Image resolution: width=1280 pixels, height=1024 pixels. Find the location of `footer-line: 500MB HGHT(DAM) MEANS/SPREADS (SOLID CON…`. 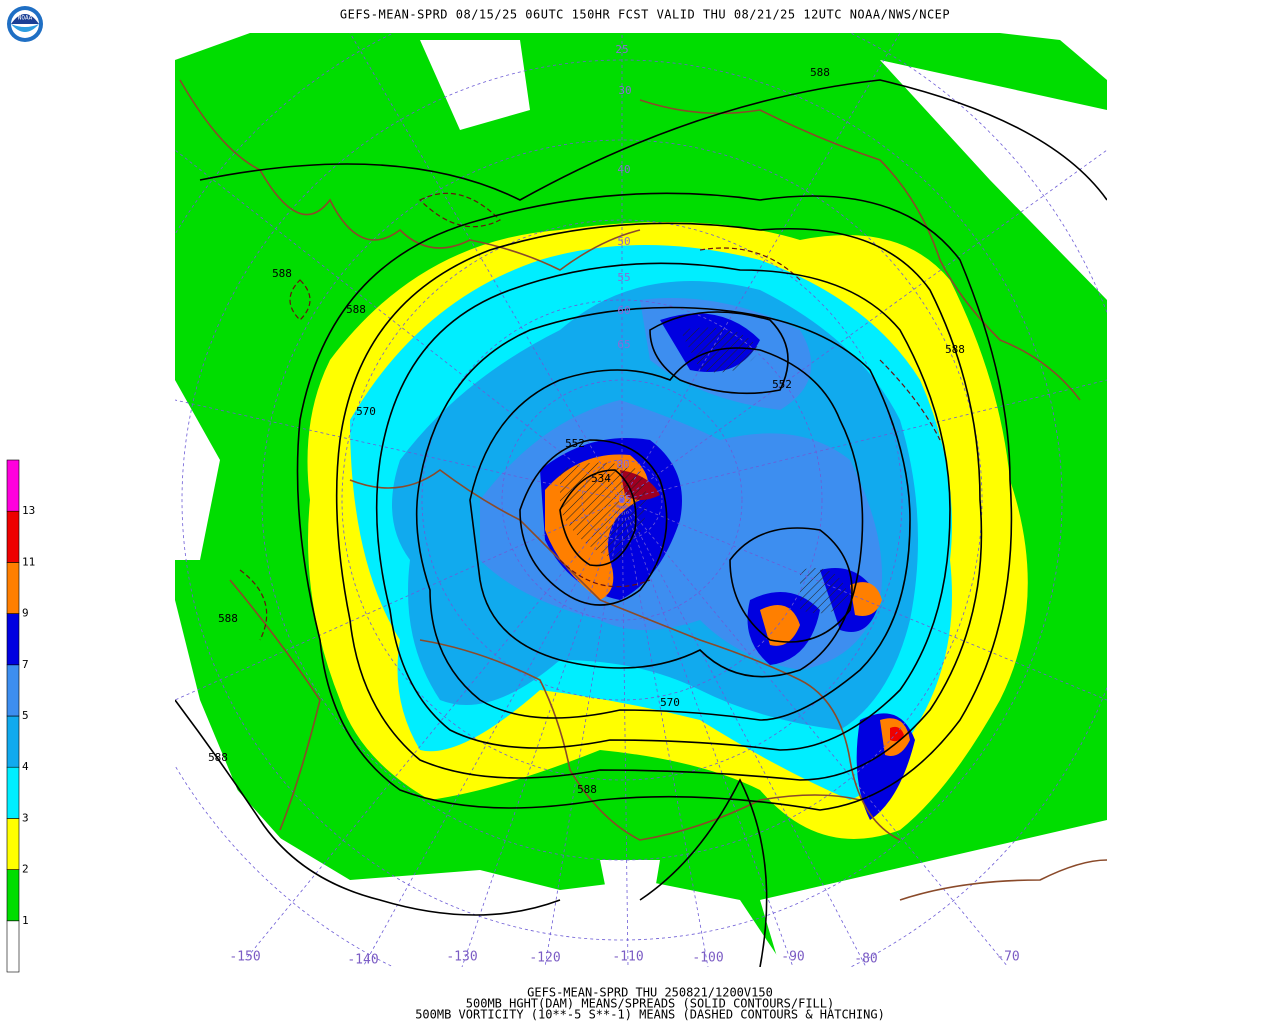

footer-line: 500MB HGHT(DAM) MEANS/SPREADS (SOLID CON… is located at coordinates (650, 1004).